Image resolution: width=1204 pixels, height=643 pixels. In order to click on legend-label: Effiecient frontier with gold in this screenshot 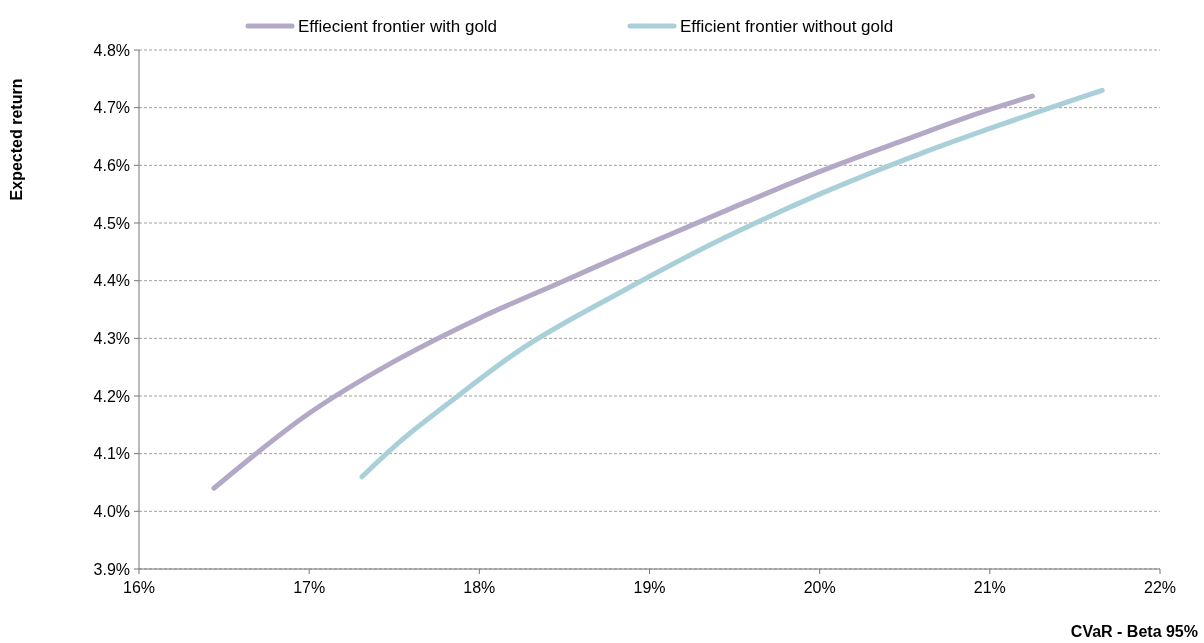, I will do `click(398, 26)`.